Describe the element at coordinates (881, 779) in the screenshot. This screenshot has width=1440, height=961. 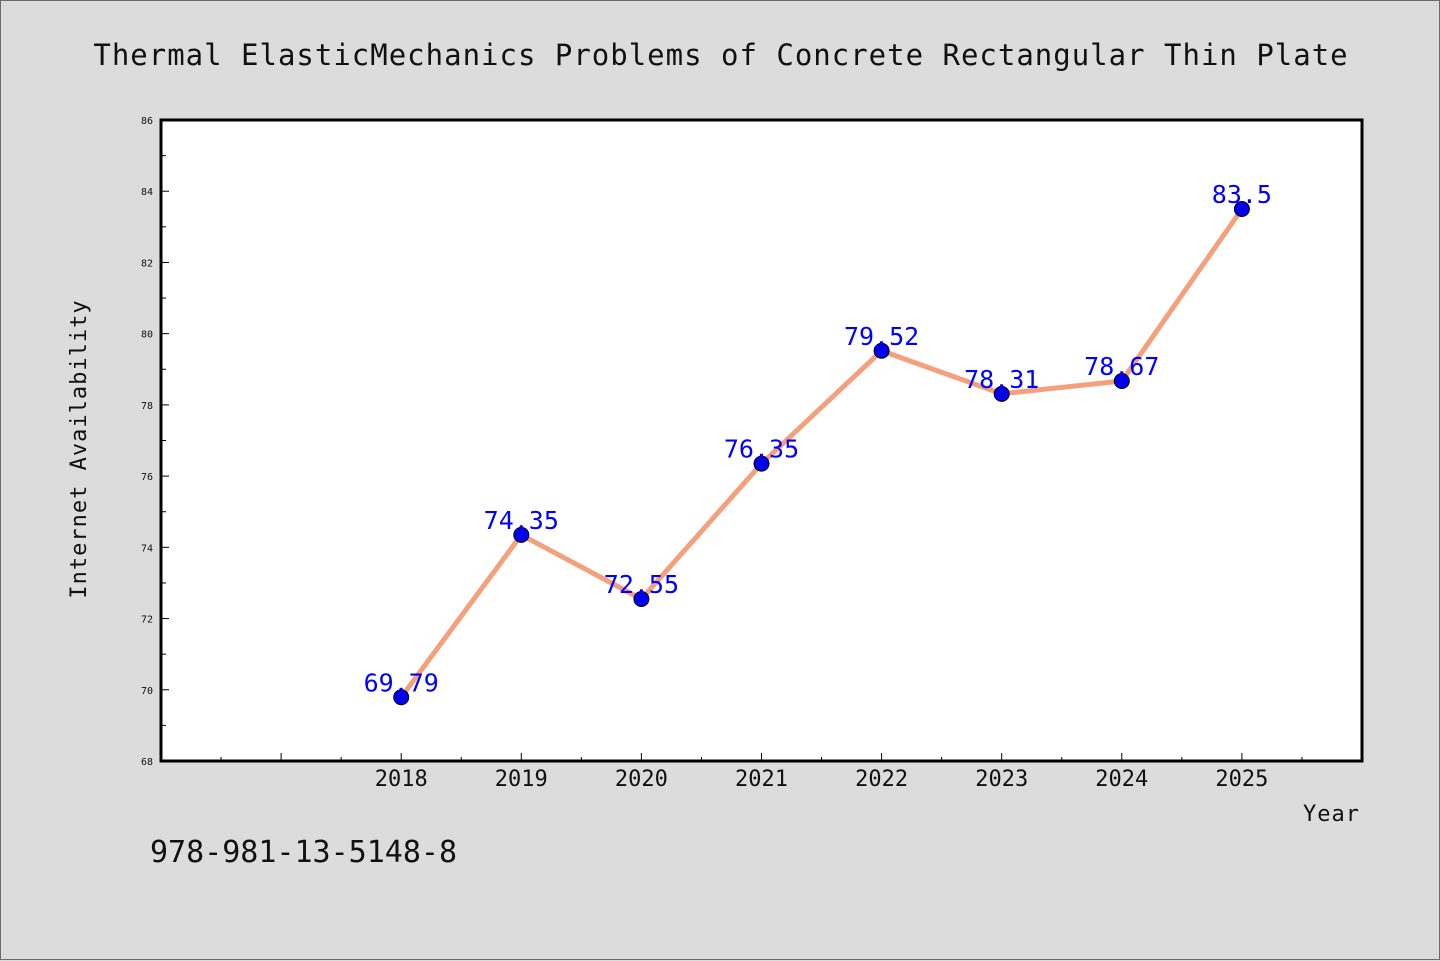
I see `x-tick-label: 2022` at that location.